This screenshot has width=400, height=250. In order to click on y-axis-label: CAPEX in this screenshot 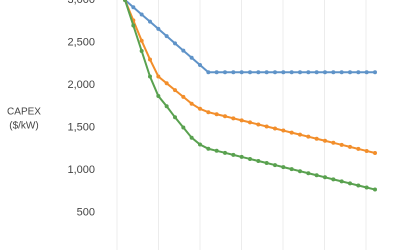, I will do `click(24, 112)`.